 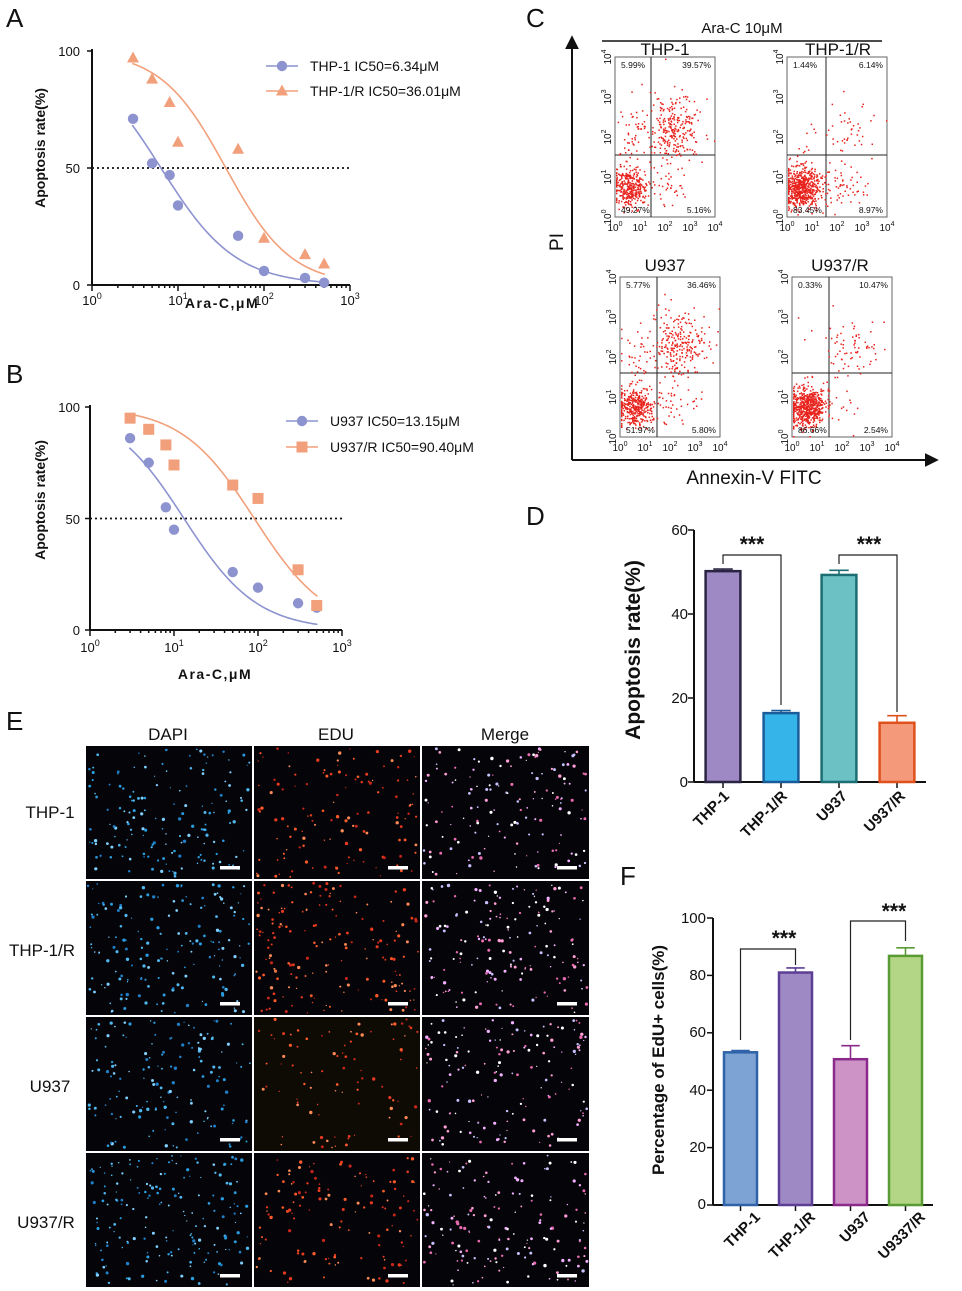 What do you see at coordinates (612, 436) in the screenshot?
I see `c-ytick-group: 100` at bounding box center [612, 436].